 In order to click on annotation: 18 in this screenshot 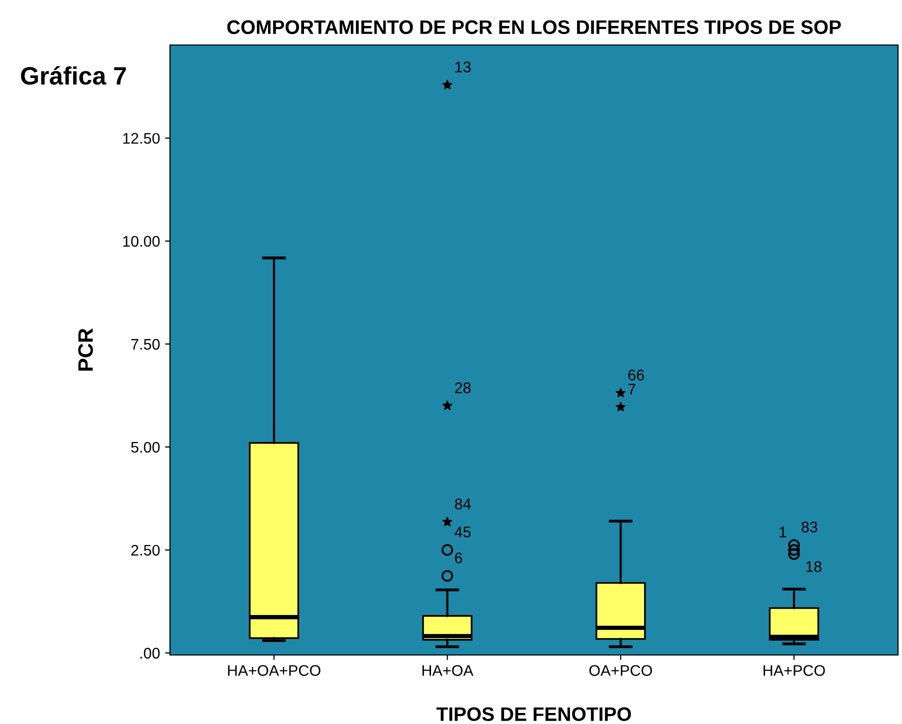, I will do `click(814, 566)`.